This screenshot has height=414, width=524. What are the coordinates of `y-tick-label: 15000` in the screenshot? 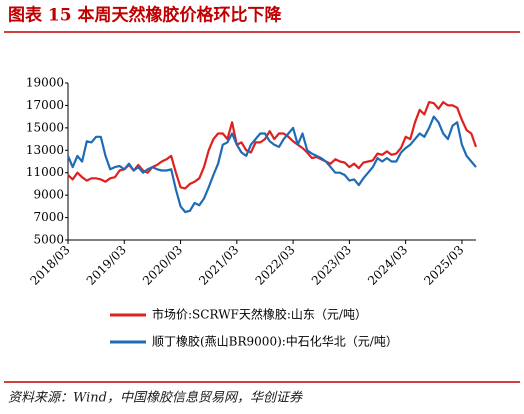 It's located at (45, 127).